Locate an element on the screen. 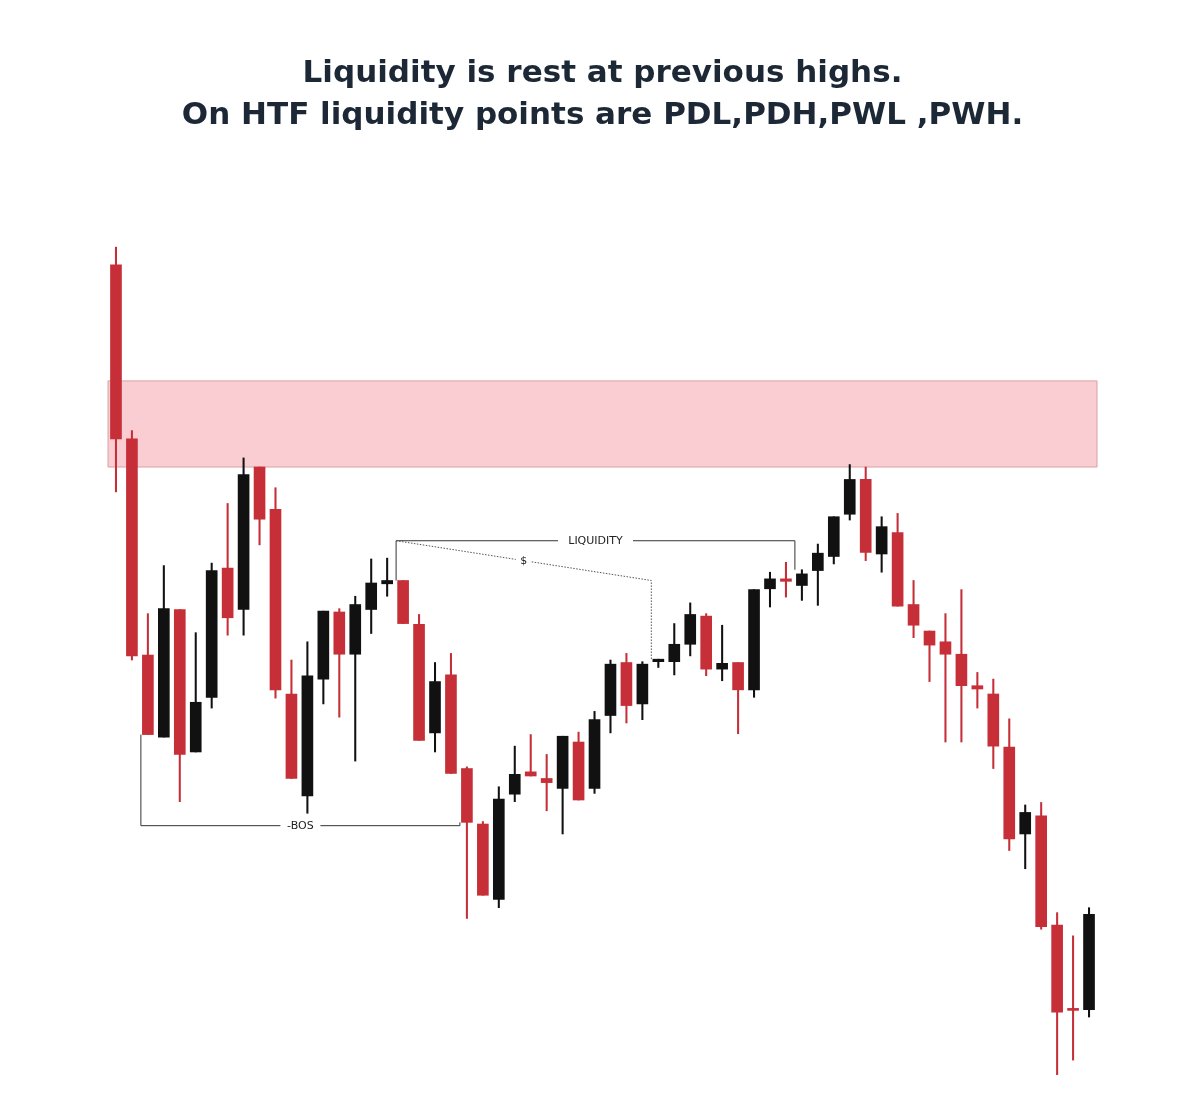 The image size is (1200, 1107). chart-title: Liquidity is rest at previous highs. On HTF liquidity points are PDL,PDH,PWL ,PWH. is located at coordinates (602, 91).